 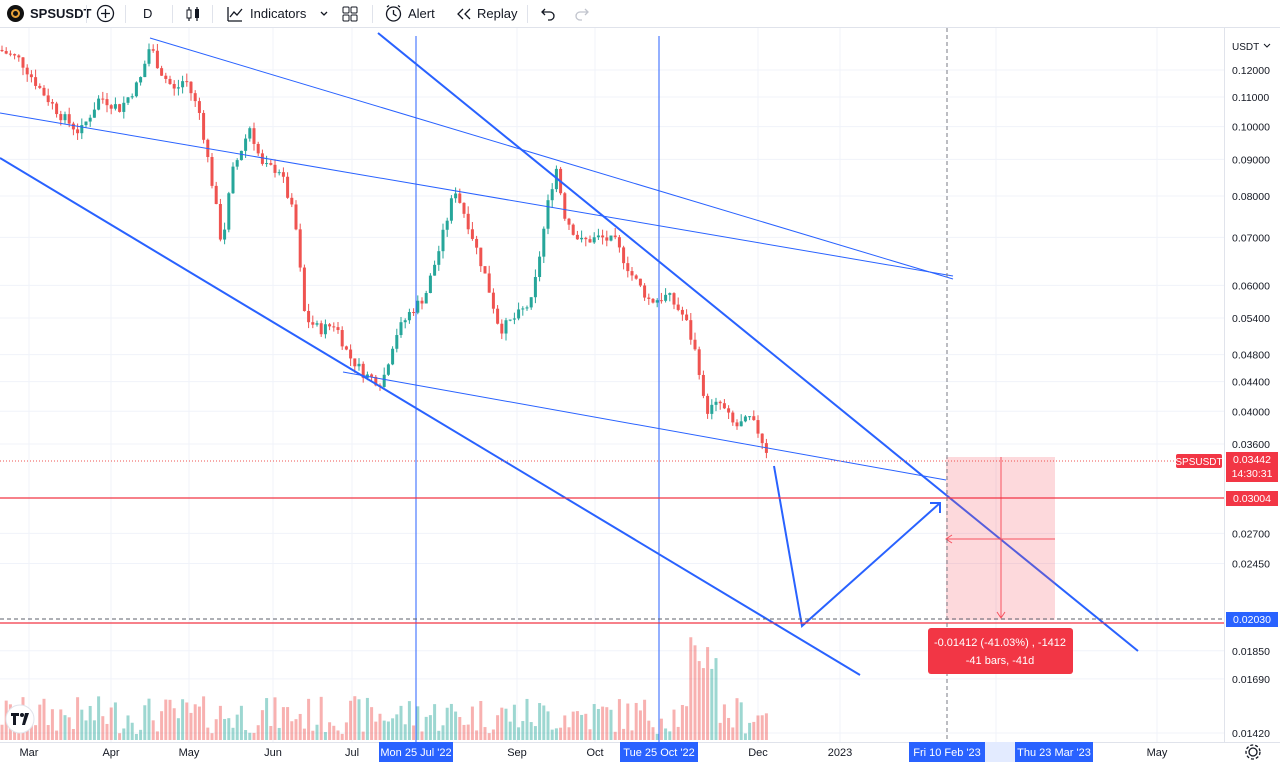 I want to click on interval-button: D, so click(x=147, y=13).